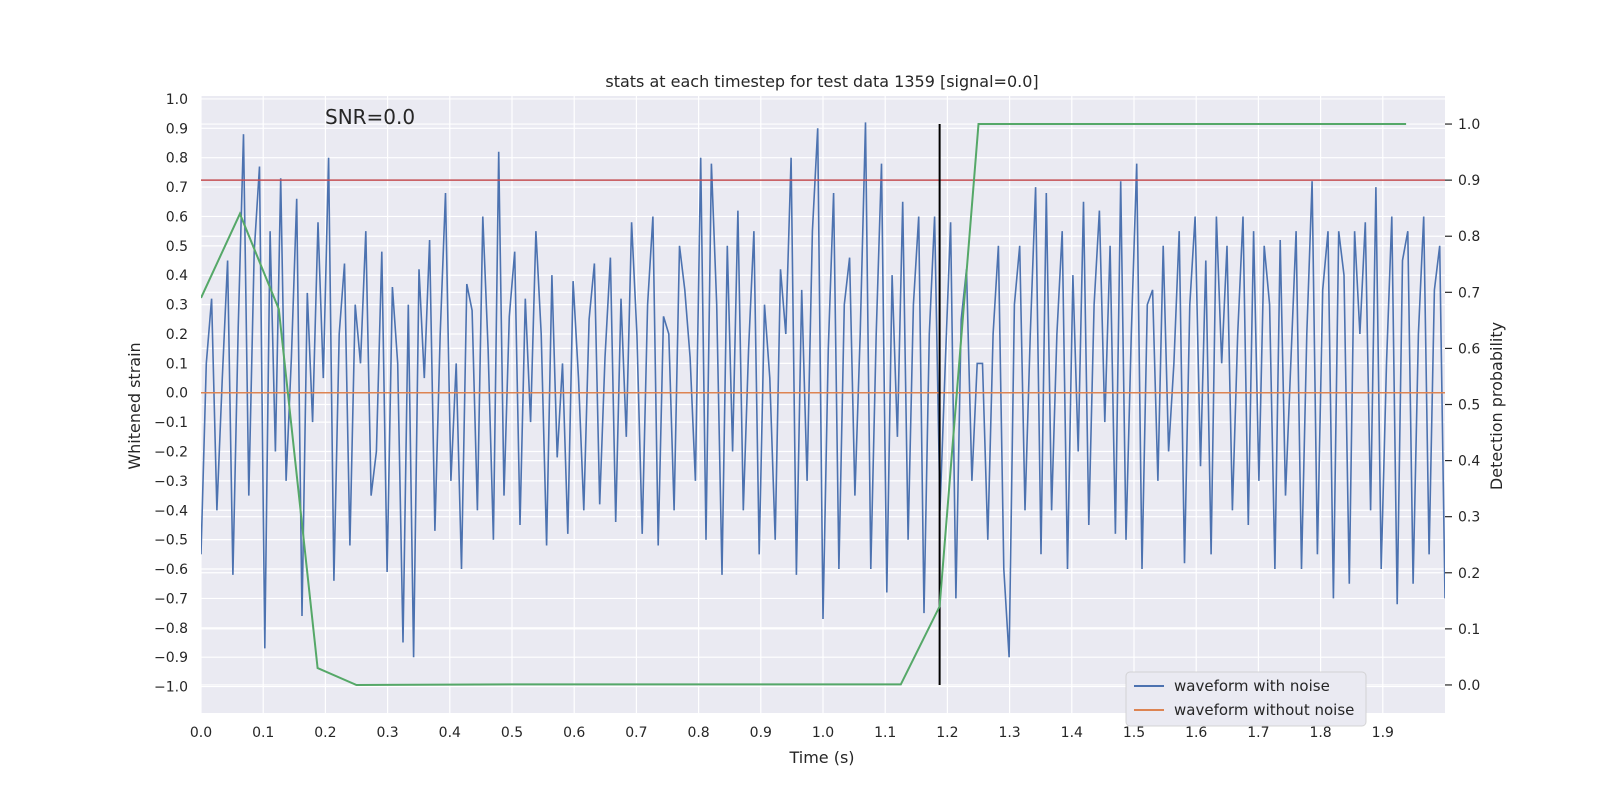 This screenshot has width=1600, height=800. I want to click on x-tick-label: 1.9, so click(1383, 733).